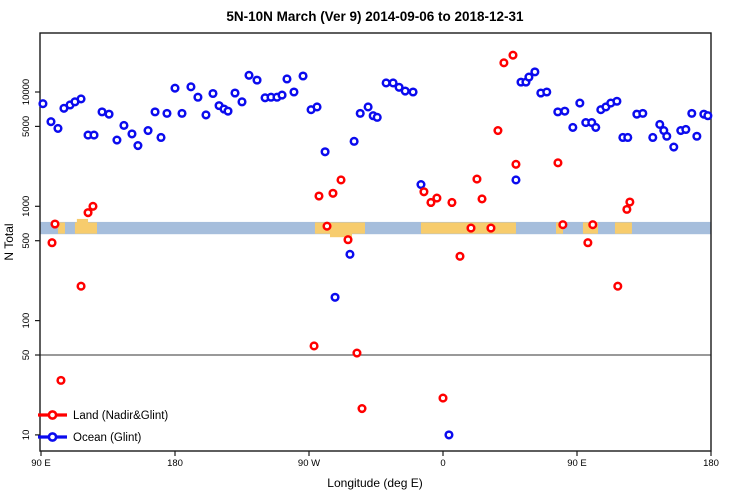 This screenshot has height=500, width=750. I want to click on x-tick-label: 180, so click(175, 463).